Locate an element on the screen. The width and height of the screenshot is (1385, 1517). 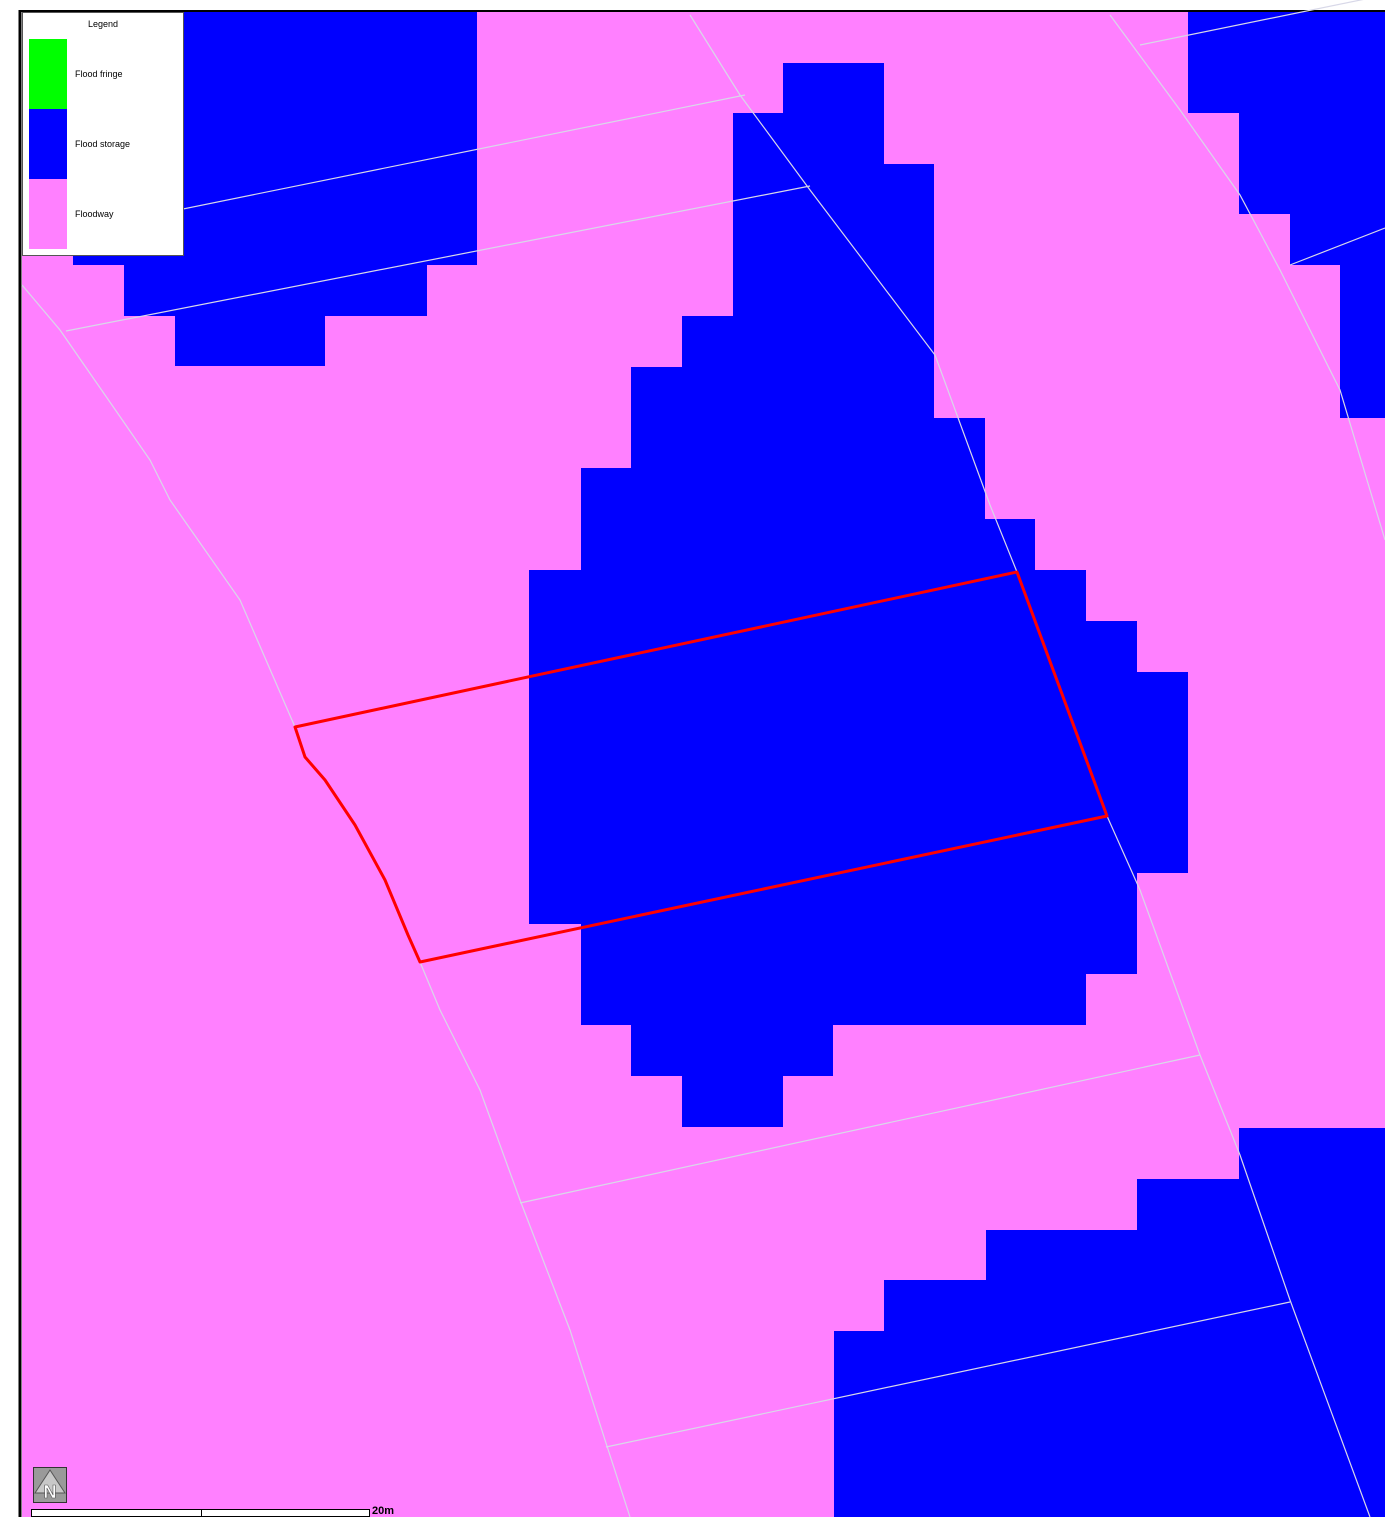
legend-label-flood-fringe: Flood fringe is located at coordinates (99, 74).